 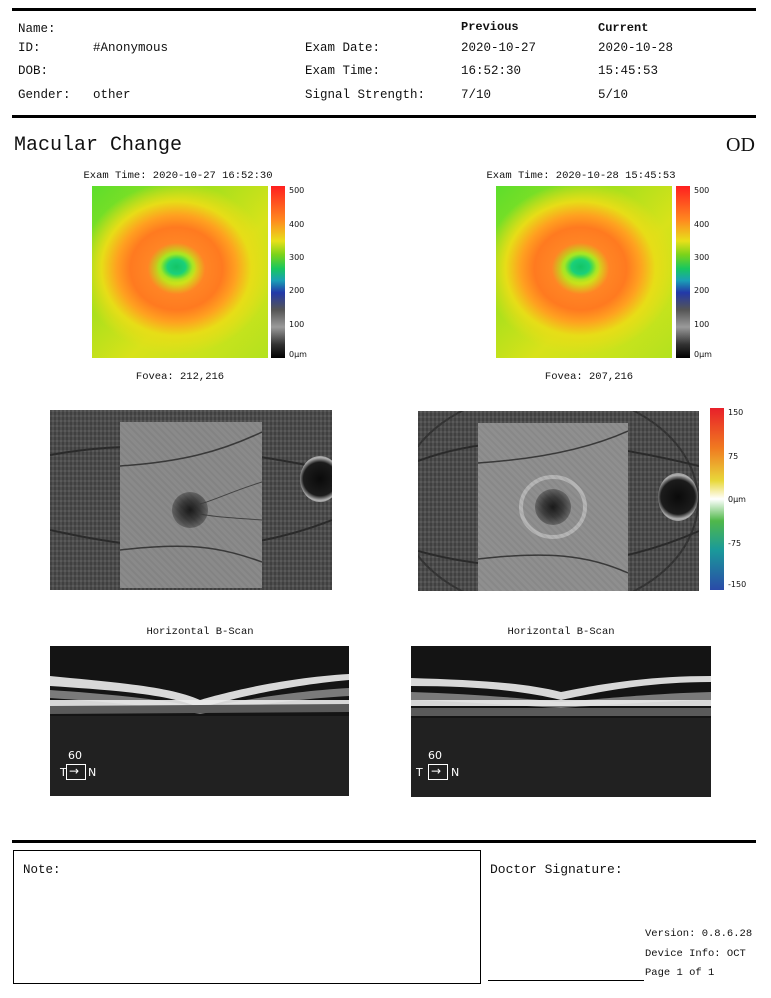 What do you see at coordinates (589, 377) in the screenshot?
I see `fovea-caption: Fovea: 207,216` at bounding box center [589, 377].